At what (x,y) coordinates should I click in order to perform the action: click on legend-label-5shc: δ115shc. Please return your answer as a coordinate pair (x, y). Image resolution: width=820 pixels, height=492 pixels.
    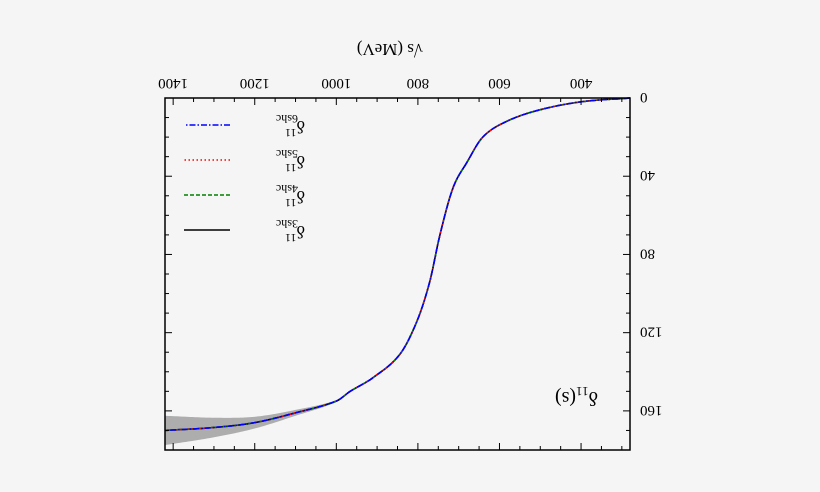
    Looking at the image, I should click on (290, 161).